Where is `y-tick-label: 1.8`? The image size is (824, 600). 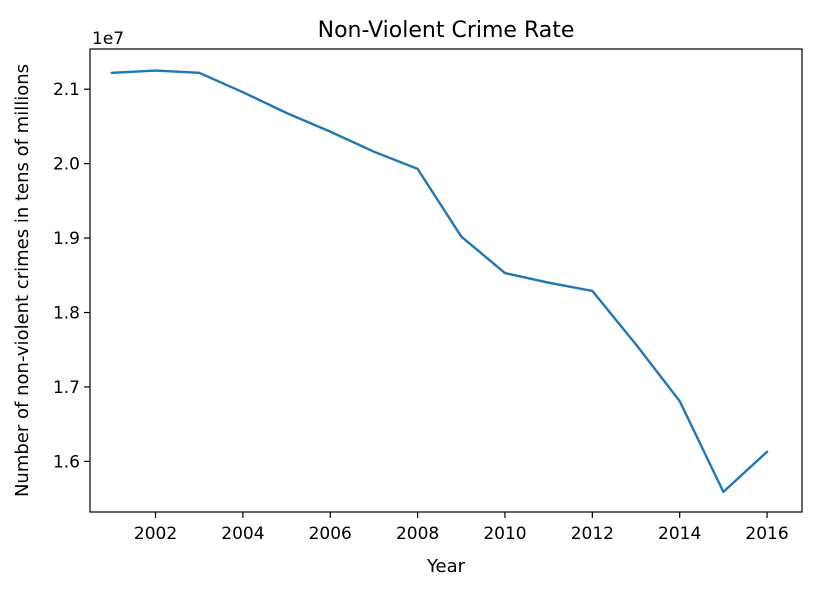
y-tick-label: 1.8 is located at coordinates (66, 314).